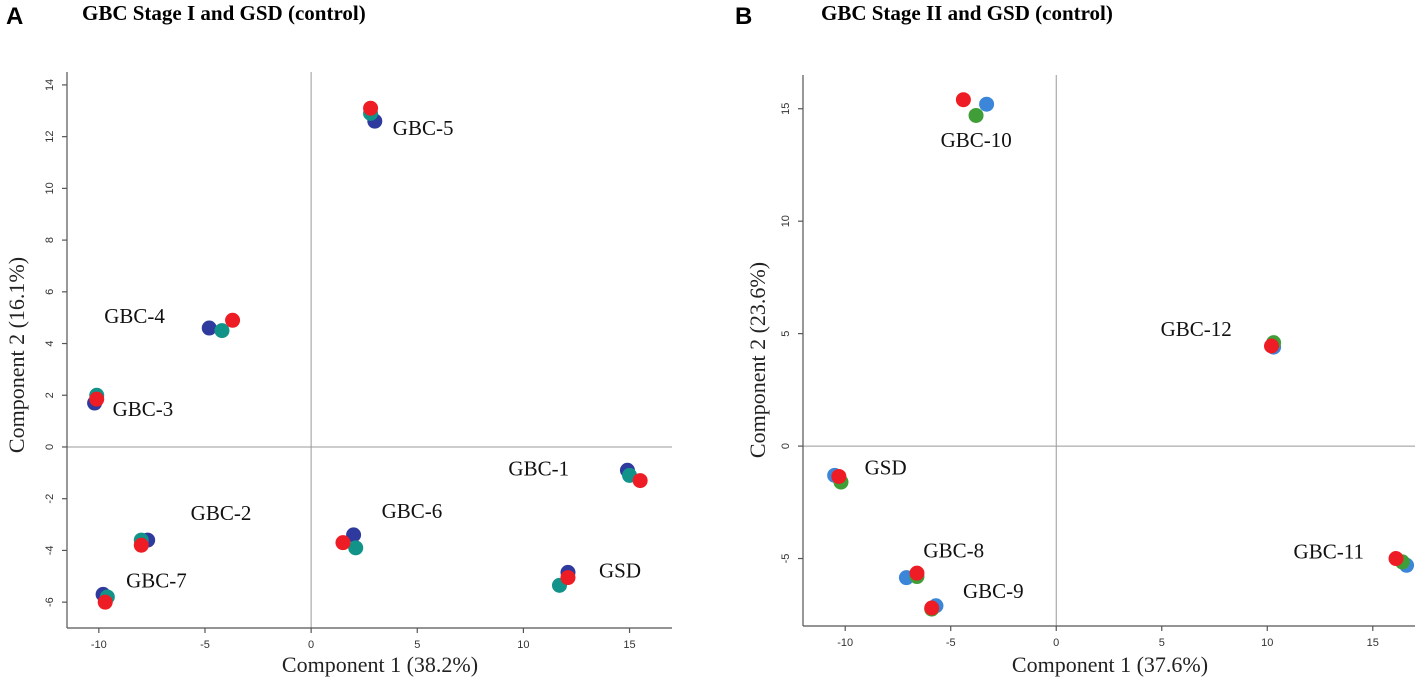  Describe the element at coordinates (578, 472) in the screenshot. I see `sample-group-gbc-1: GBC-1` at that location.